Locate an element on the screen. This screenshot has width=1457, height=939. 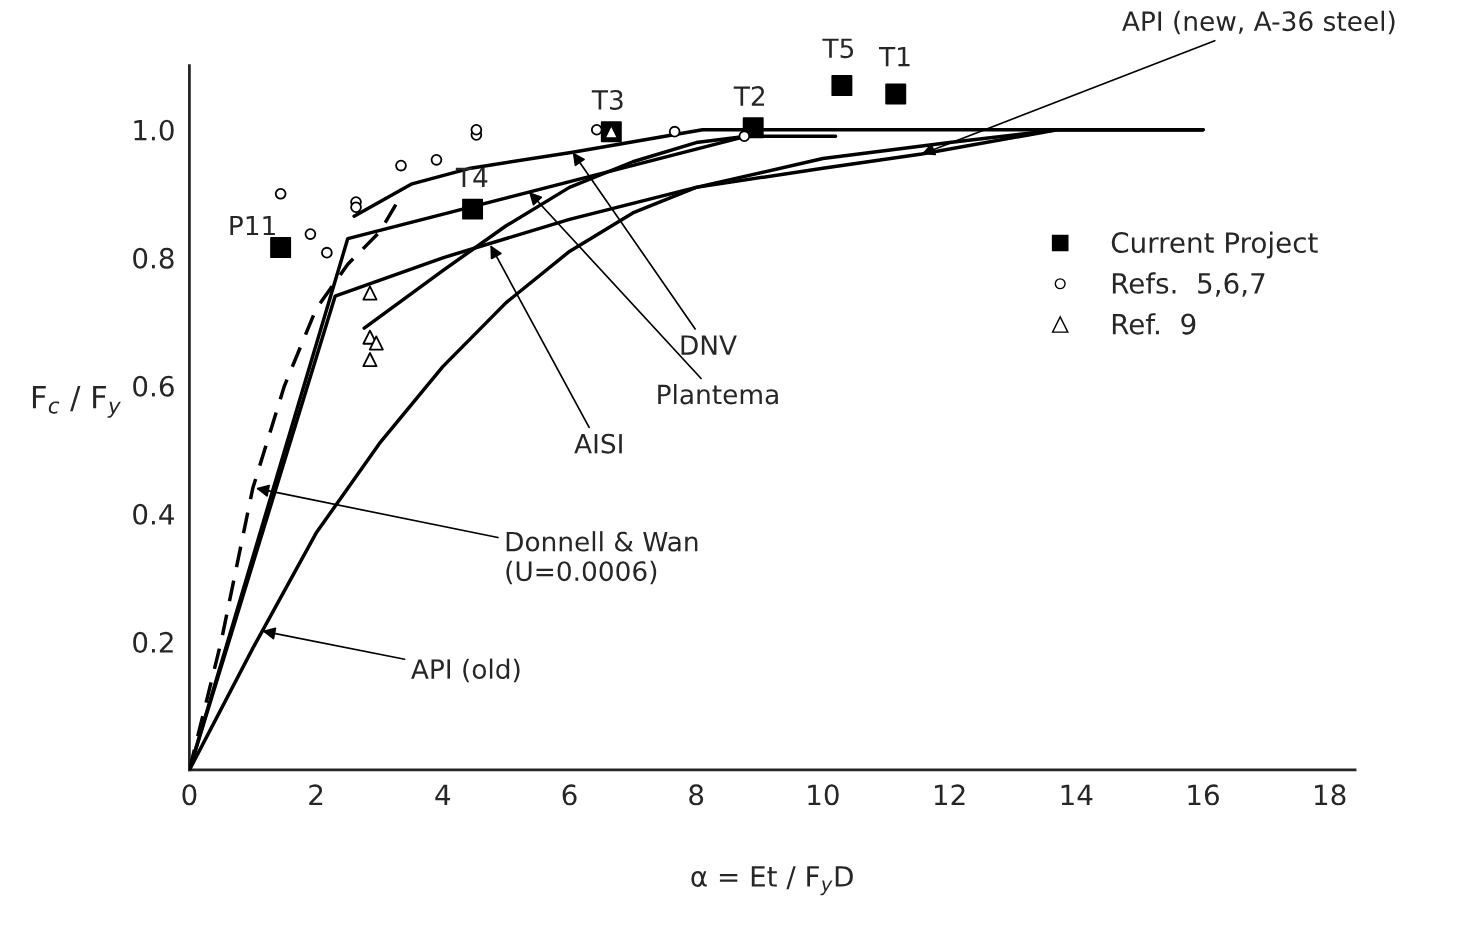
x-tick-label: 8 is located at coordinates (696, 795).